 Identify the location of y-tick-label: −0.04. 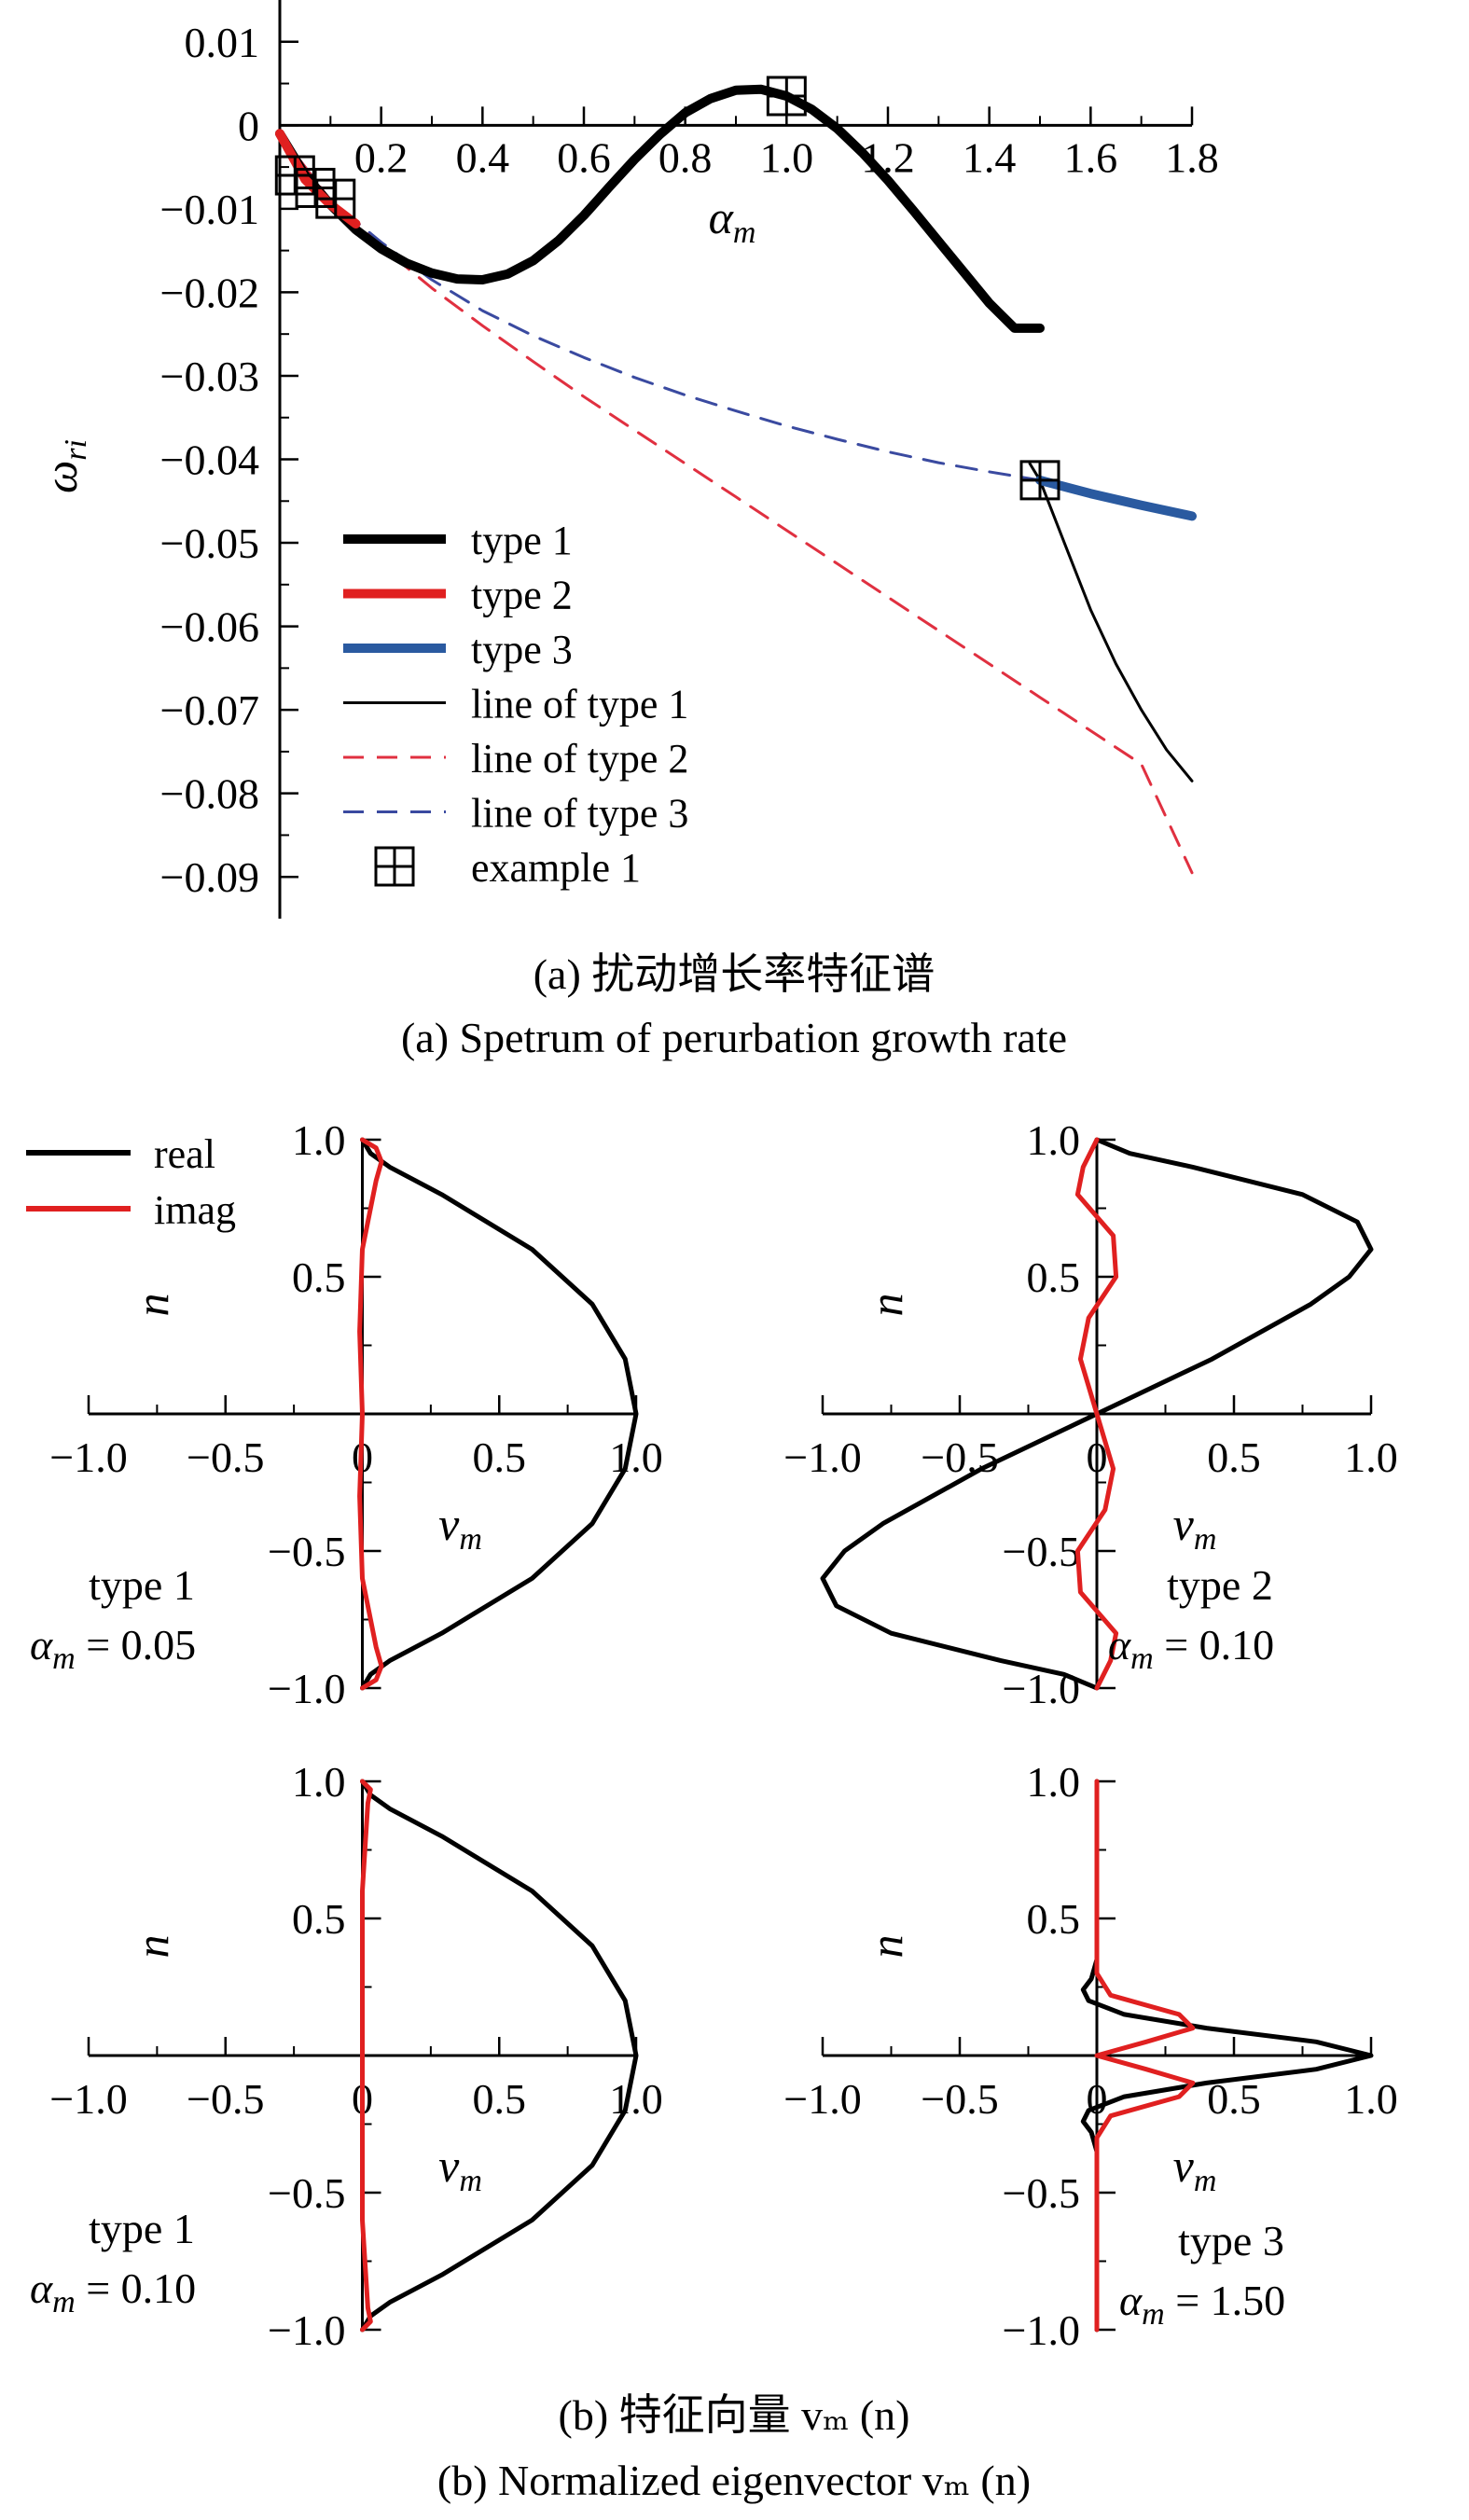
(209, 460).